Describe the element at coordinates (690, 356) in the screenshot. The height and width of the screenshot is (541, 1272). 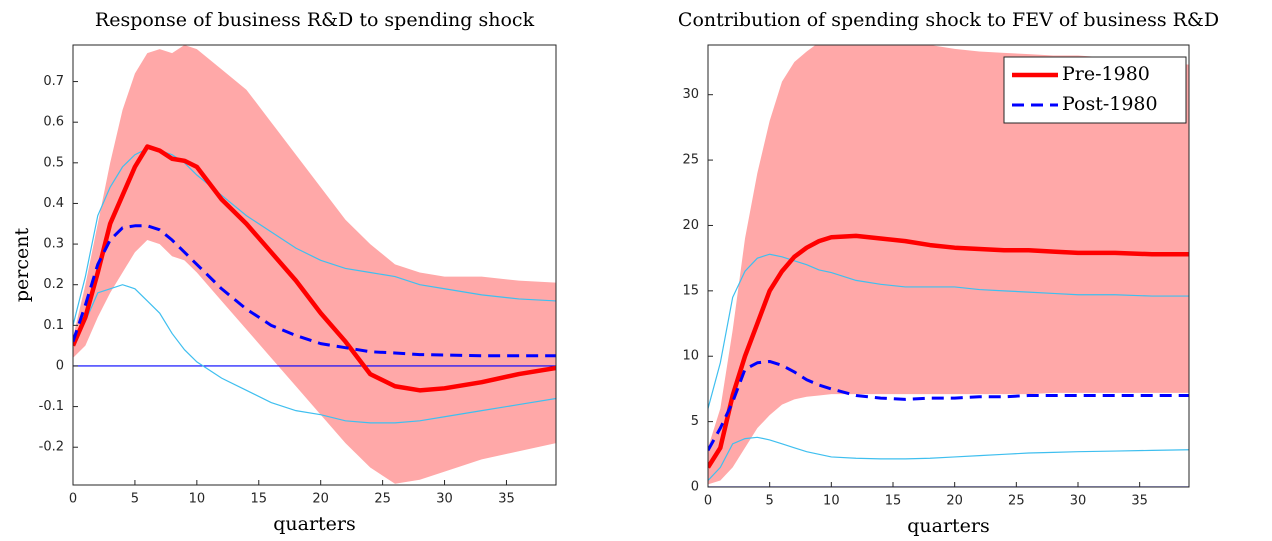
I see `y-tick-label: 10` at that location.